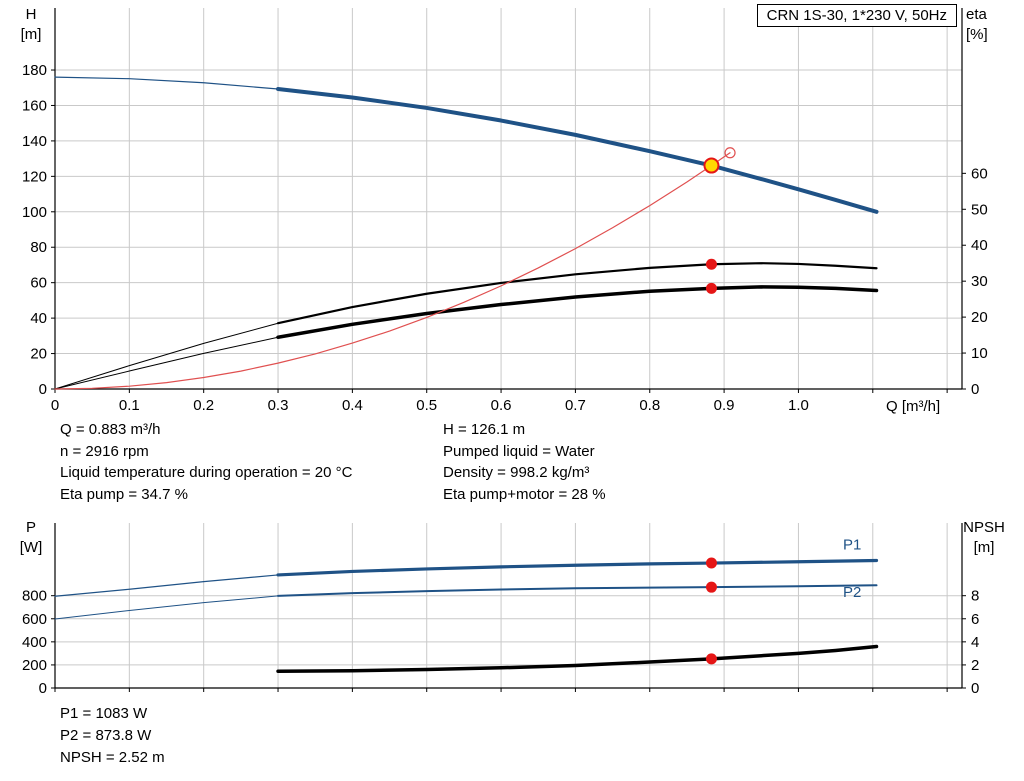 This screenshot has width=1024, height=781. I want to click on svg-text: 1.0, so click(798, 405).